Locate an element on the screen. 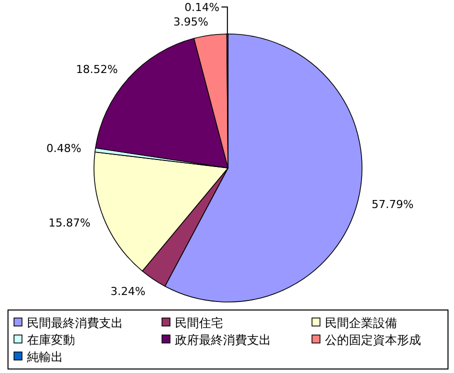 The image size is (454, 373). data-label: 0.14% is located at coordinates (202, 7).